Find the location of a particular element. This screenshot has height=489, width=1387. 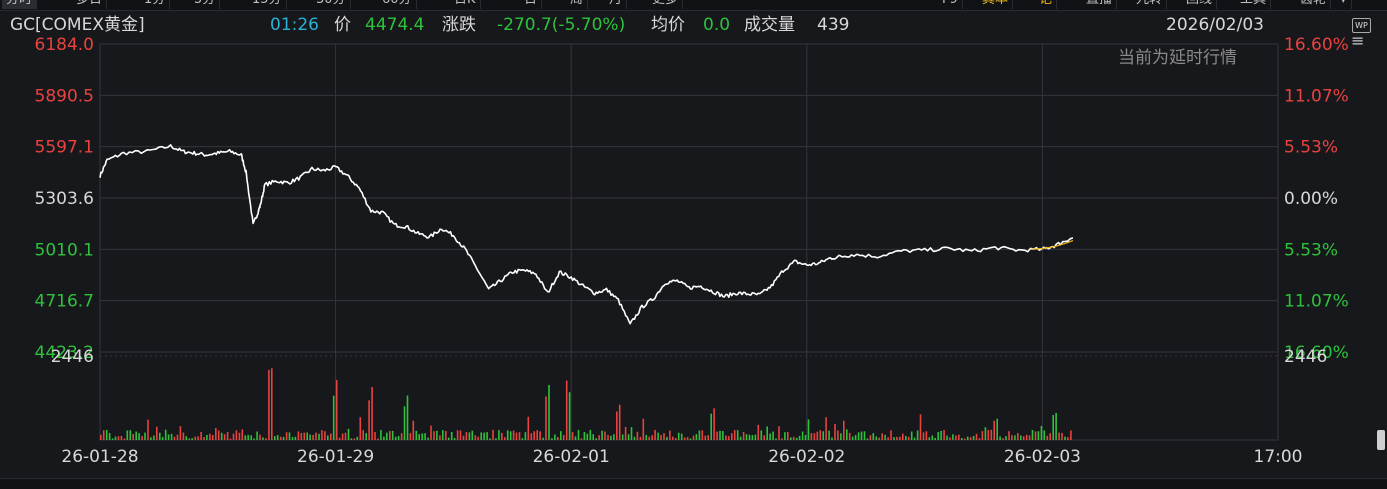

toolbar-item-3: 直播 is located at coordinates (1100, 4).